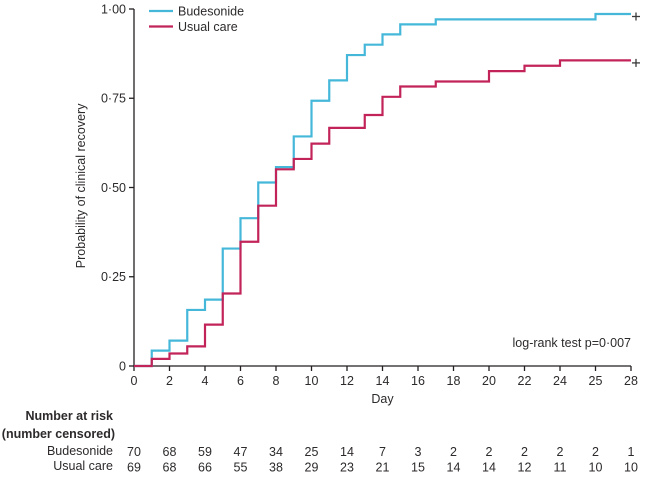  What do you see at coordinates (383, 381) in the screenshot?
I see `x-tick-label: 14` at bounding box center [383, 381].